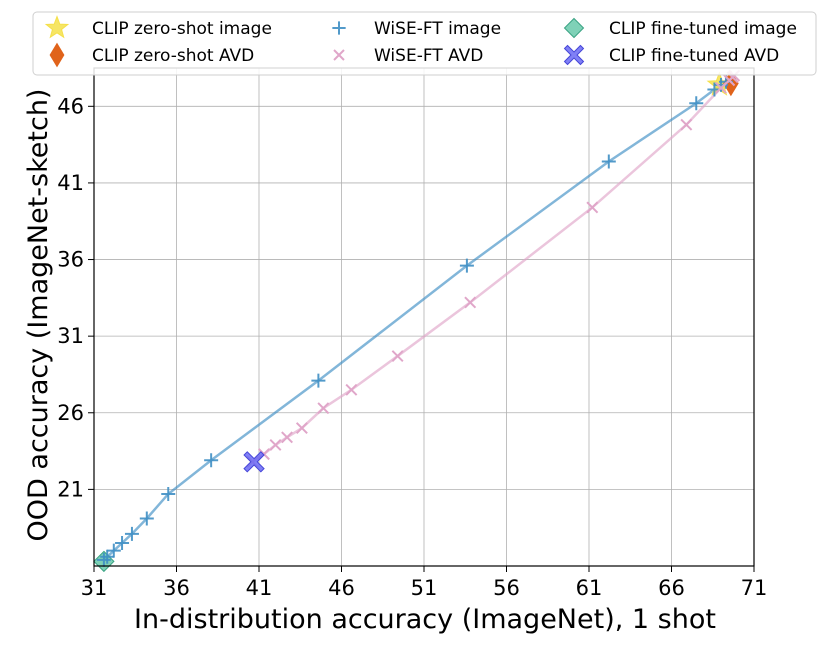  Describe the element at coordinates (506, 588) in the screenshot. I see `x-tick-label: 56` at that location.